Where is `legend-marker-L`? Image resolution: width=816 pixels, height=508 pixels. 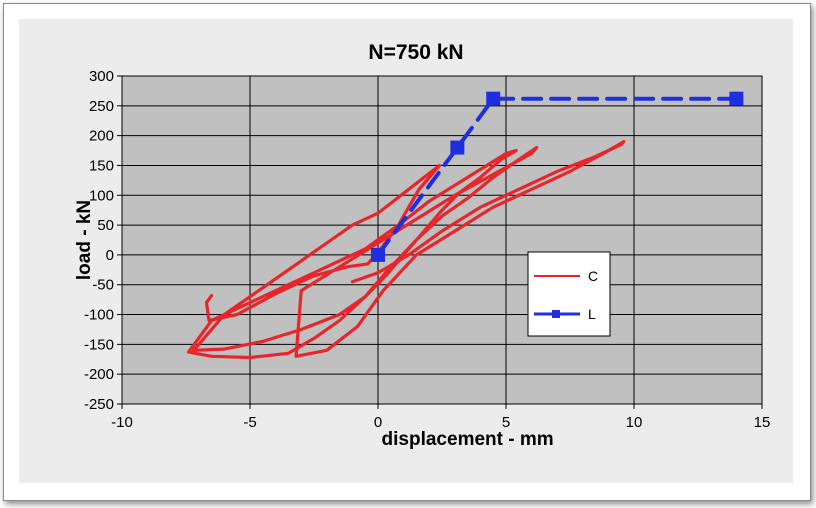
legend-marker-L is located at coordinates (556, 314).